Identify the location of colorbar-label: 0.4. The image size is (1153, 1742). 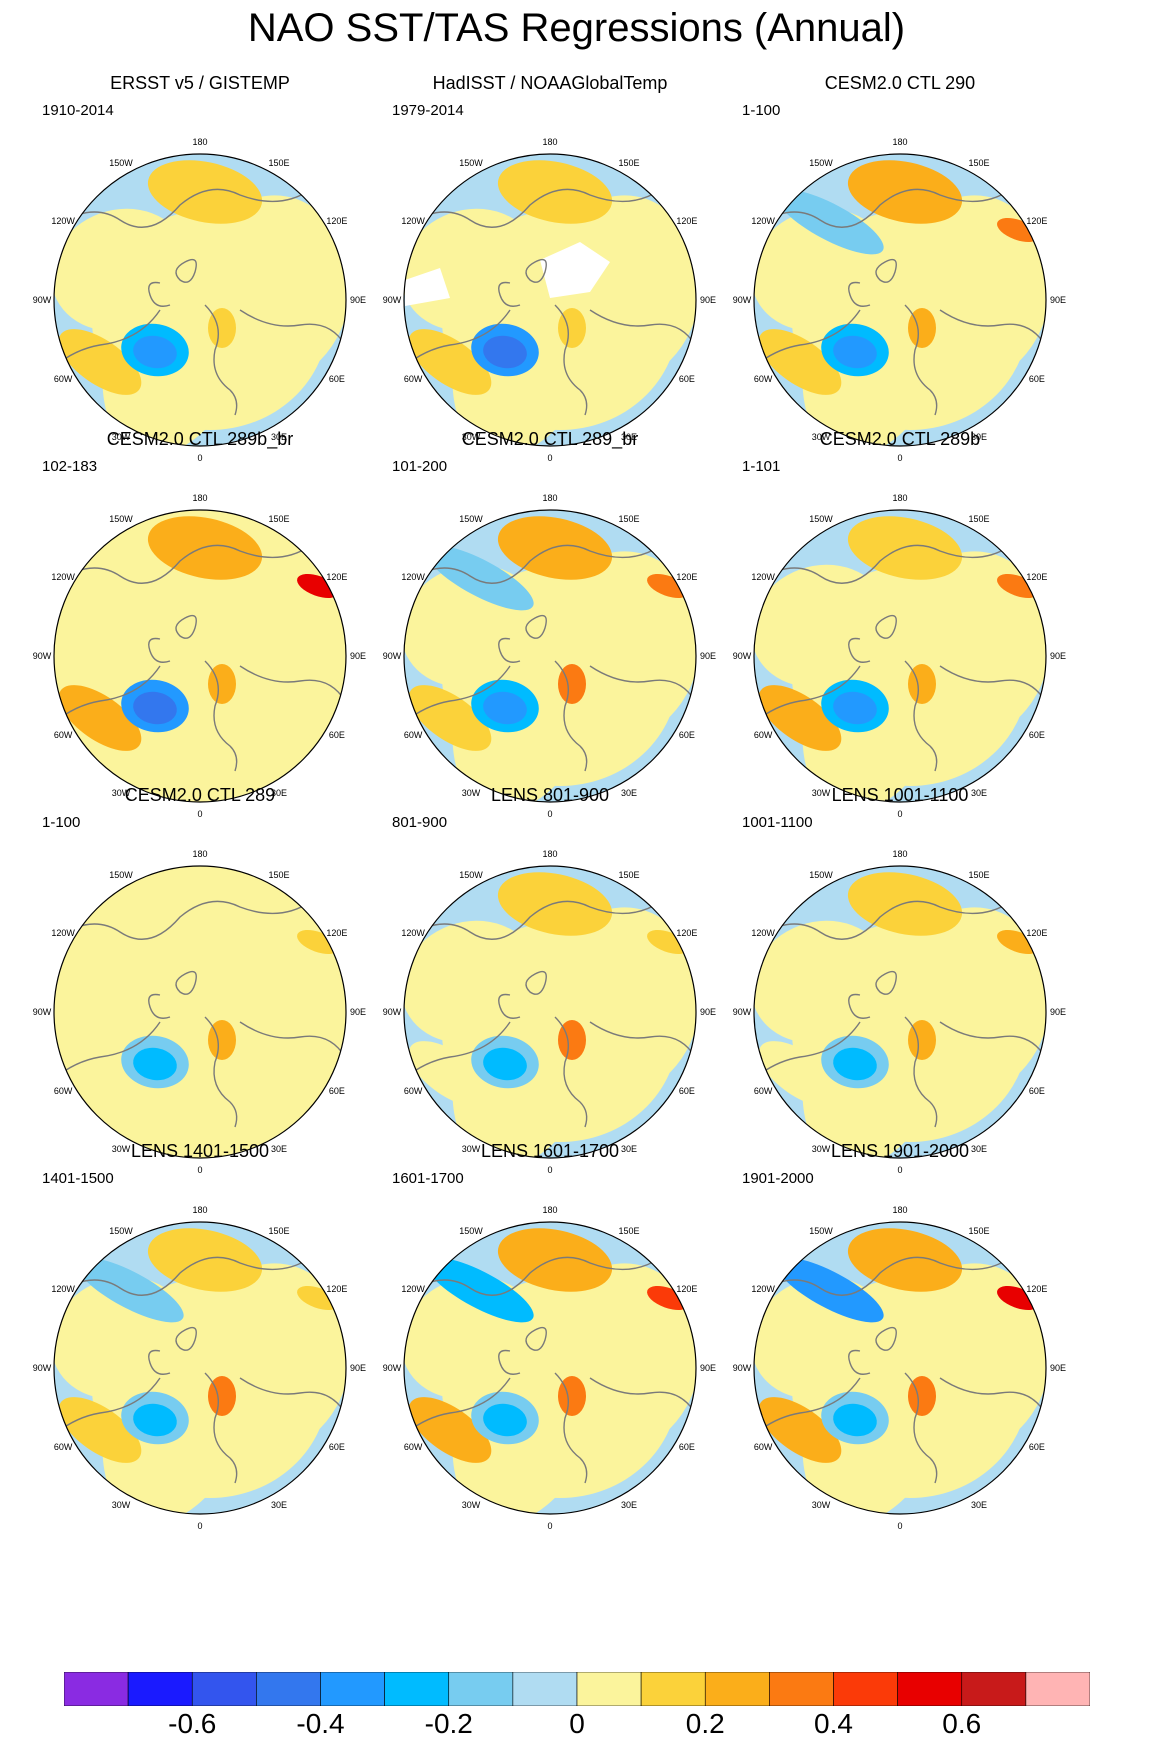
(833, 1723).